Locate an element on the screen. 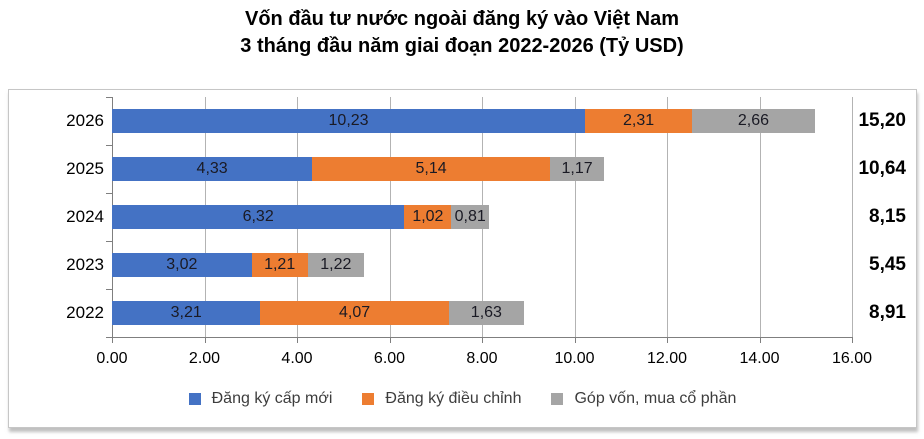 This screenshot has width=924, height=439. total-label: 10,64 is located at coordinates (882, 168).